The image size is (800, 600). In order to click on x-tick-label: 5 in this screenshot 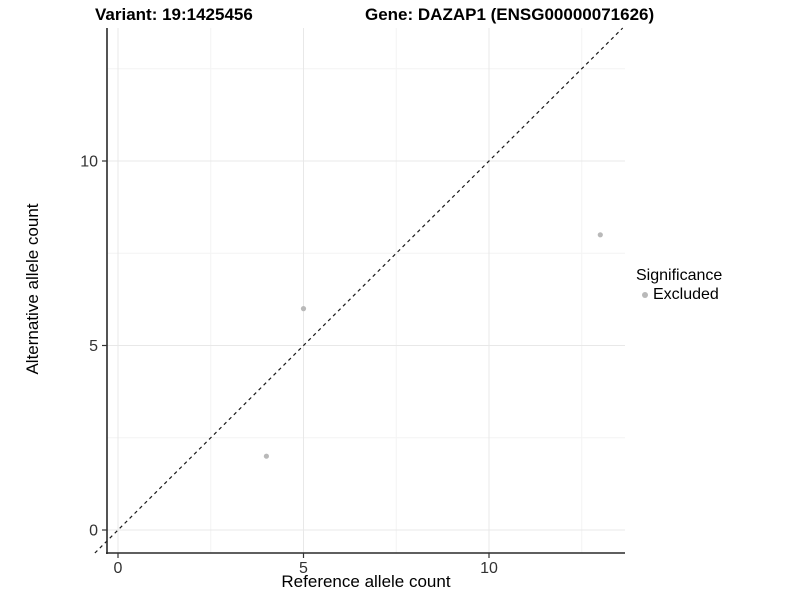, I will do `click(303, 568)`.